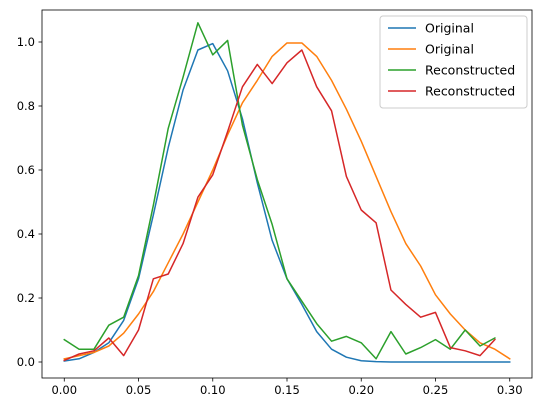  What do you see at coordinates (26, 234) in the screenshot?
I see `y-tick-label: 0.4` at bounding box center [26, 234].